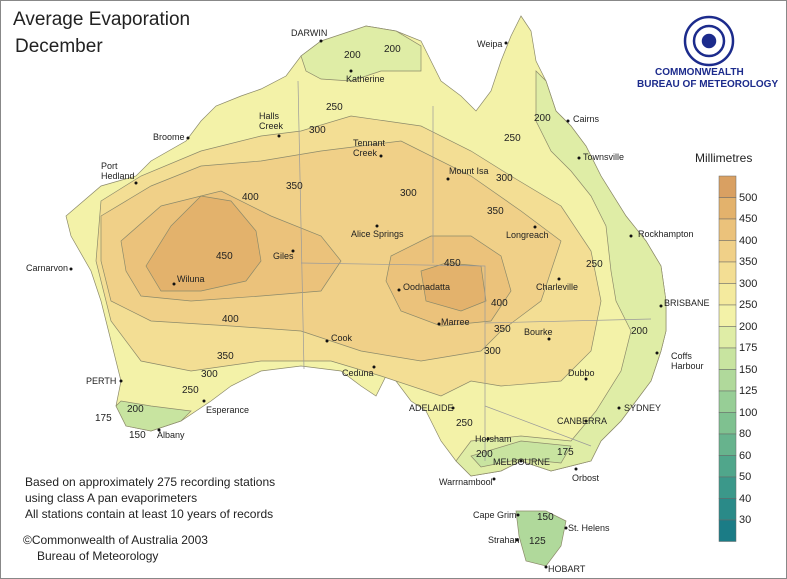  What do you see at coordinates (748, 305) in the screenshot?
I see `legend-label: 250` at bounding box center [748, 305].